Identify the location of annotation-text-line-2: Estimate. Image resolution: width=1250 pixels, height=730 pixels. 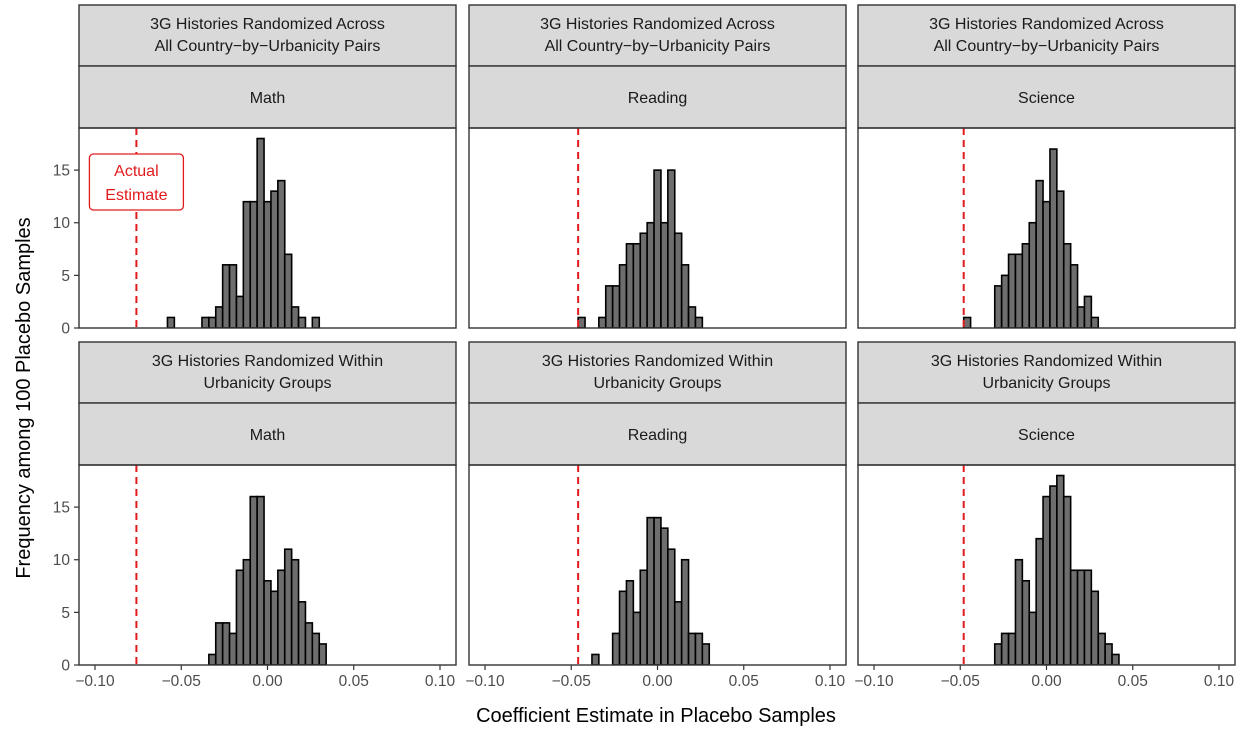
(136, 195).